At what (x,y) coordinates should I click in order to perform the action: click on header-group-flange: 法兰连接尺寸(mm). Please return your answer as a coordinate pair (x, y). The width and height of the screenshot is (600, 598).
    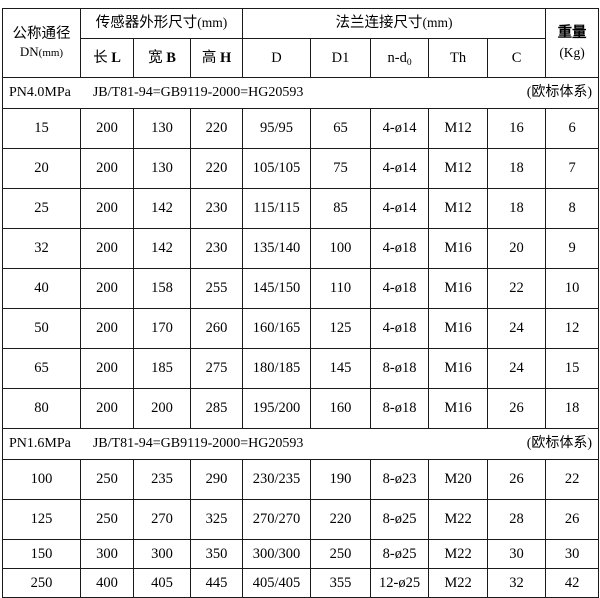
    Looking at the image, I should click on (394, 23).